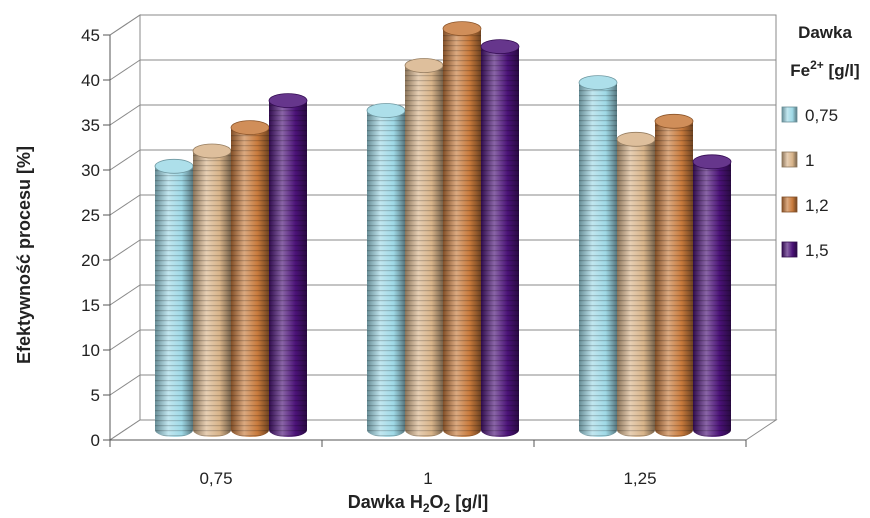 The image size is (870, 518). I want to click on y-axis-ticks: 0 5 10 15 20 25 30 35 40 45, so click(96, 238).